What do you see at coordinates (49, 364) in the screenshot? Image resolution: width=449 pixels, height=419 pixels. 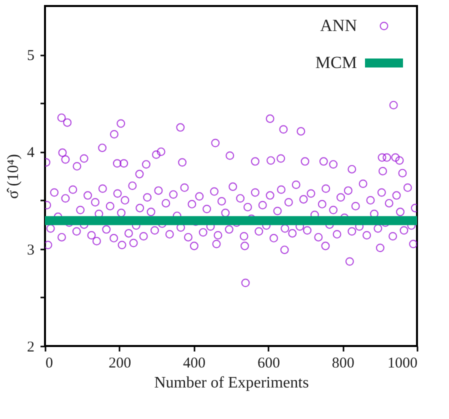 I see `x-tick-label: 0` at bounding box center [49, 364].